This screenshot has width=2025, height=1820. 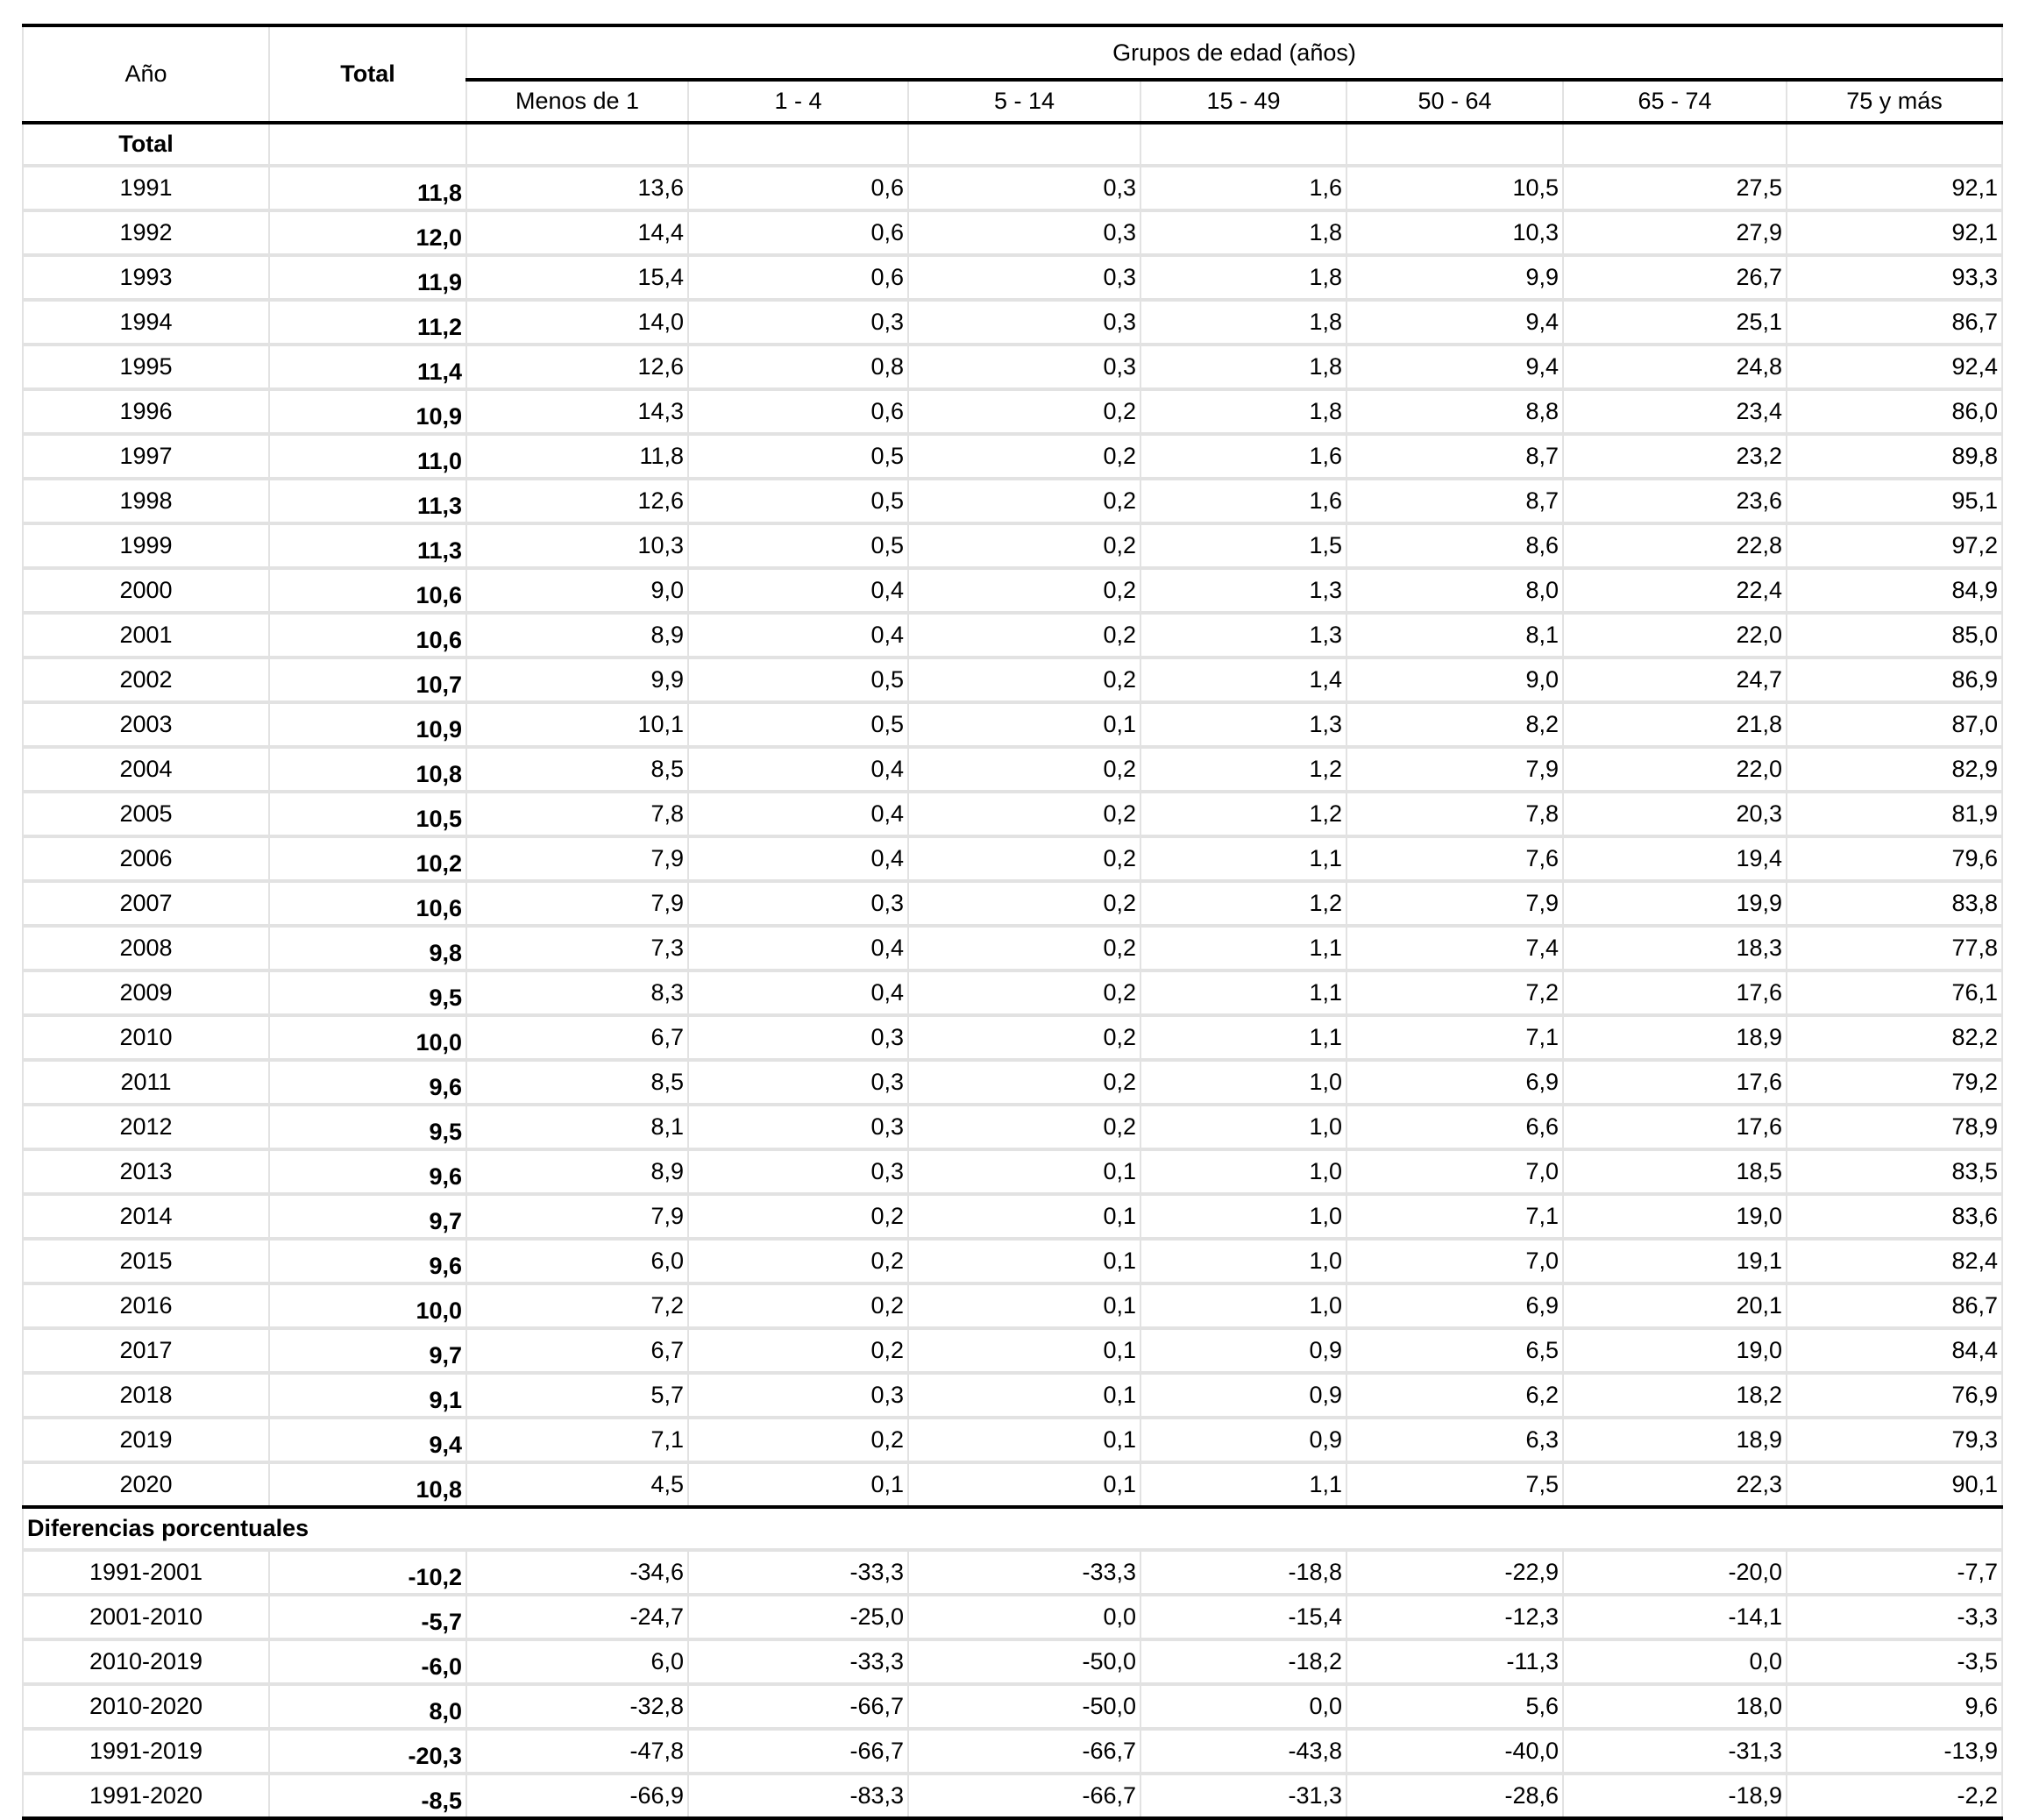 I want to click on cell-value: 0,6, so click(x=797, y=233).